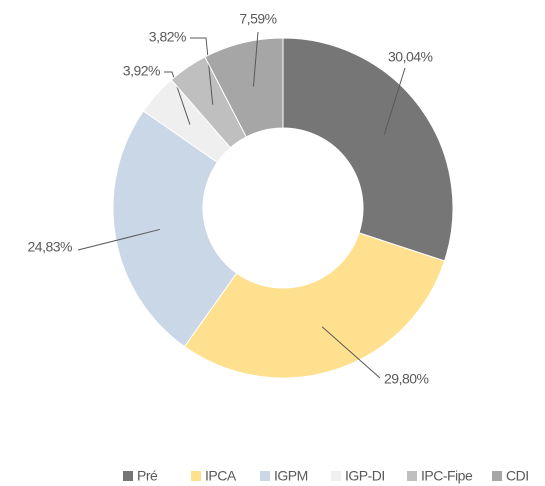 The image size is (545, 486). What do you see at coordinates (291, 476) in the screenshot?
I see `legend-label: IGPM` at bounding box center [291, 476].